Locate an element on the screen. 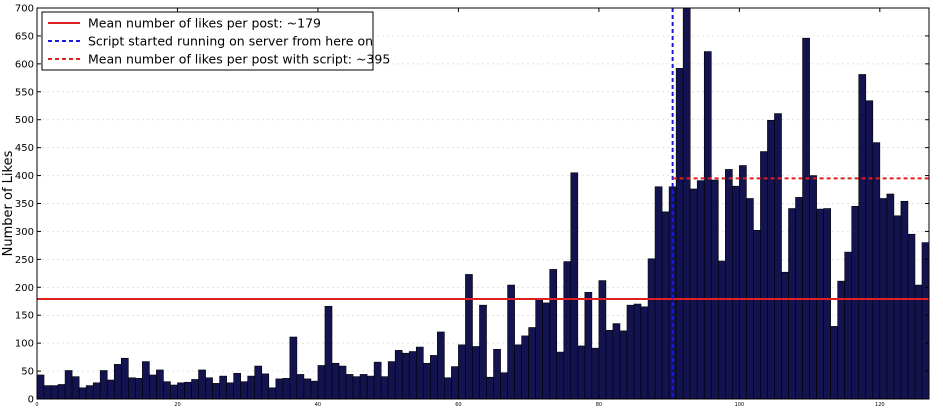  x-tick-label: 40 is located at coordinates (318, 405).